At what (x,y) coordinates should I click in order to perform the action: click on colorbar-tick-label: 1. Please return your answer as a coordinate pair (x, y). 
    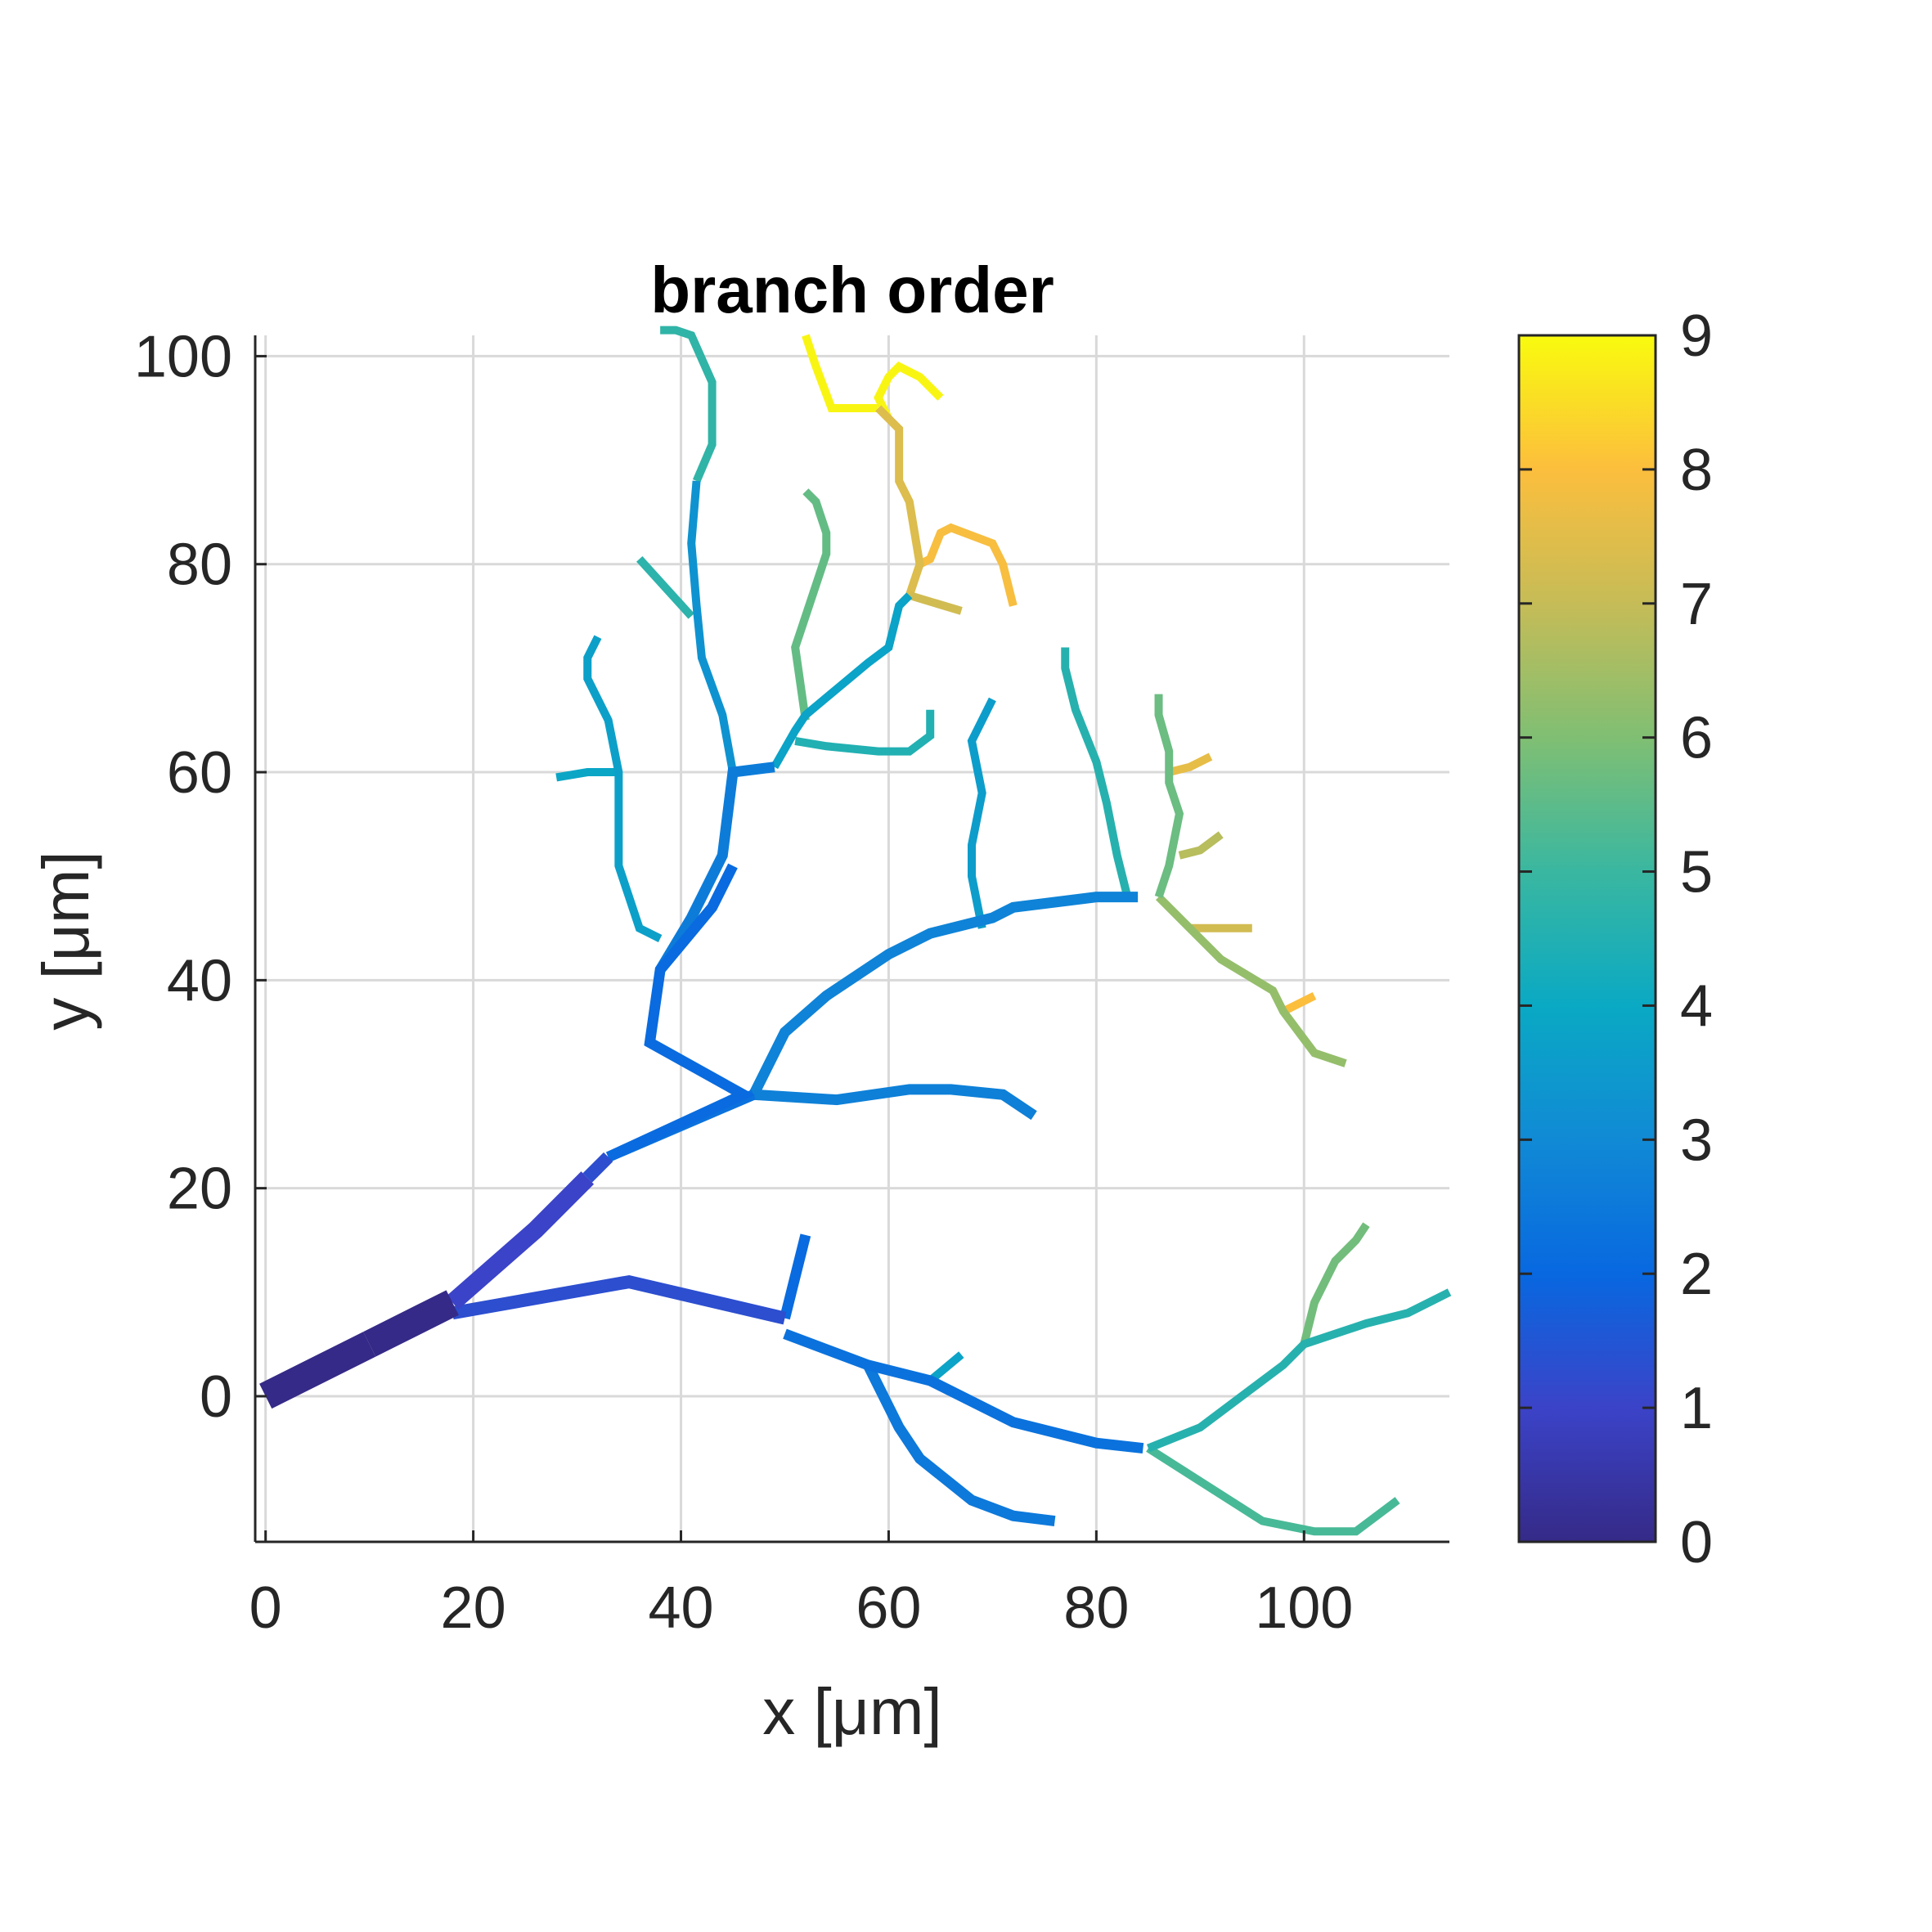
    Looking at the image, I should click on (1697, 1408).